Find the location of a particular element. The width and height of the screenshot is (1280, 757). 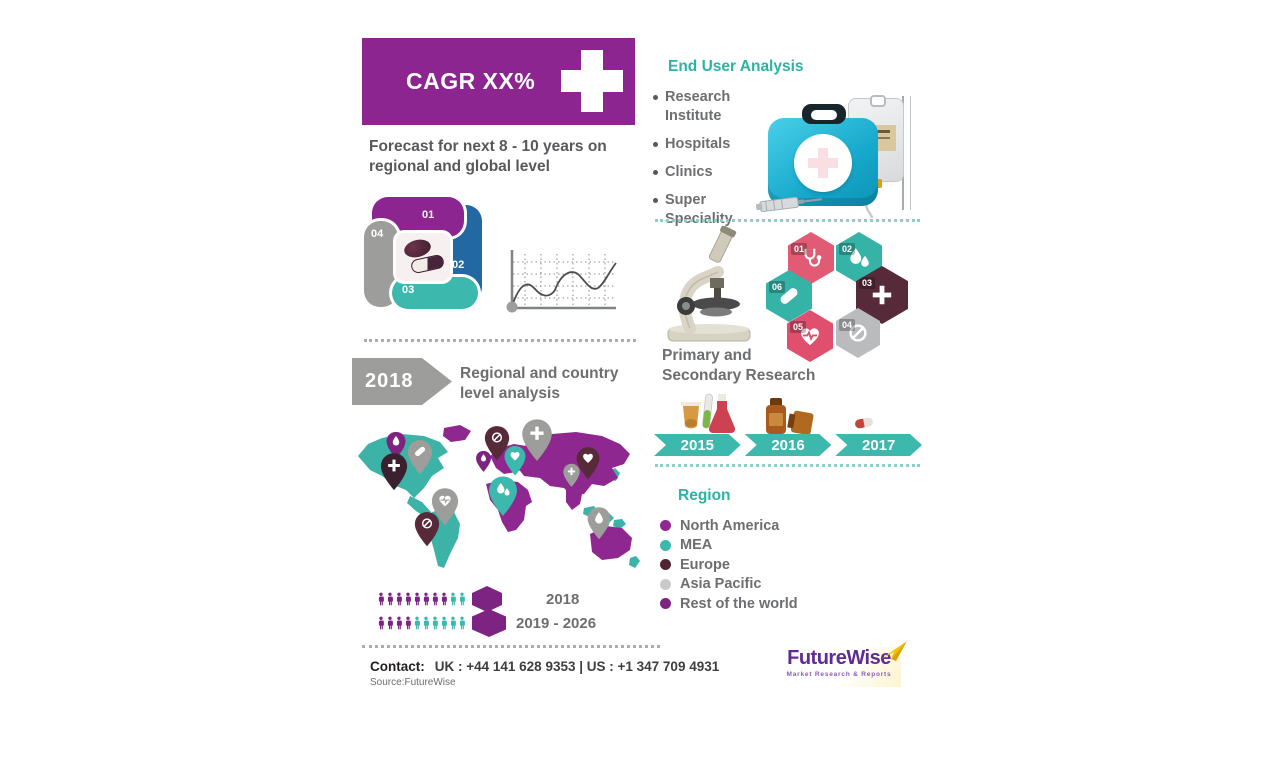

process-step-03-bar is located at coordinates (435, 293).